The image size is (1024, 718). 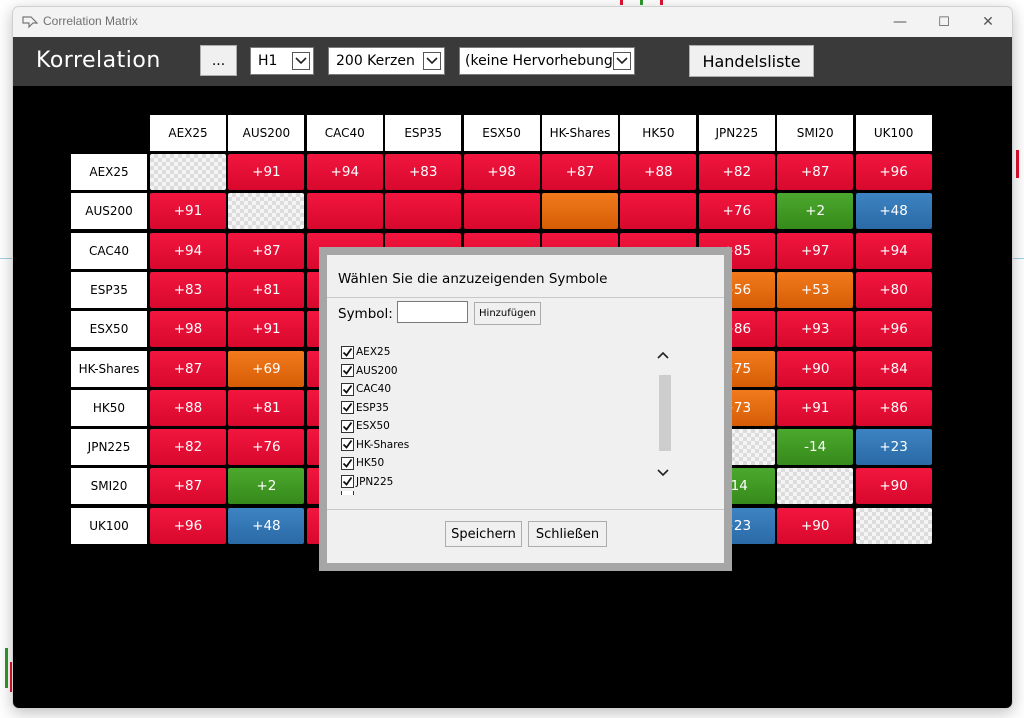 I want to click on symbol-list-item: HK-Shares, so click(x=375, y=445).